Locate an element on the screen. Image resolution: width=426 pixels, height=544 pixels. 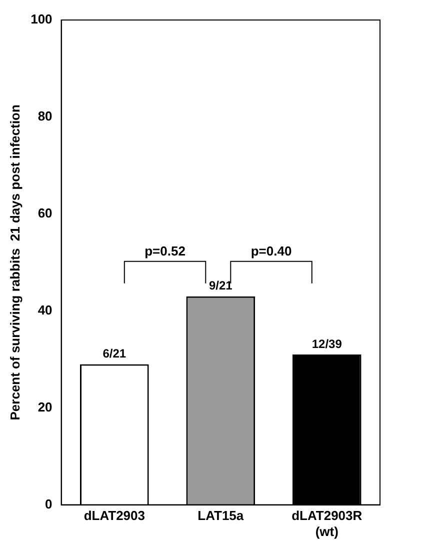
y-tick-label: 20 is located at coordinates (45, 406).